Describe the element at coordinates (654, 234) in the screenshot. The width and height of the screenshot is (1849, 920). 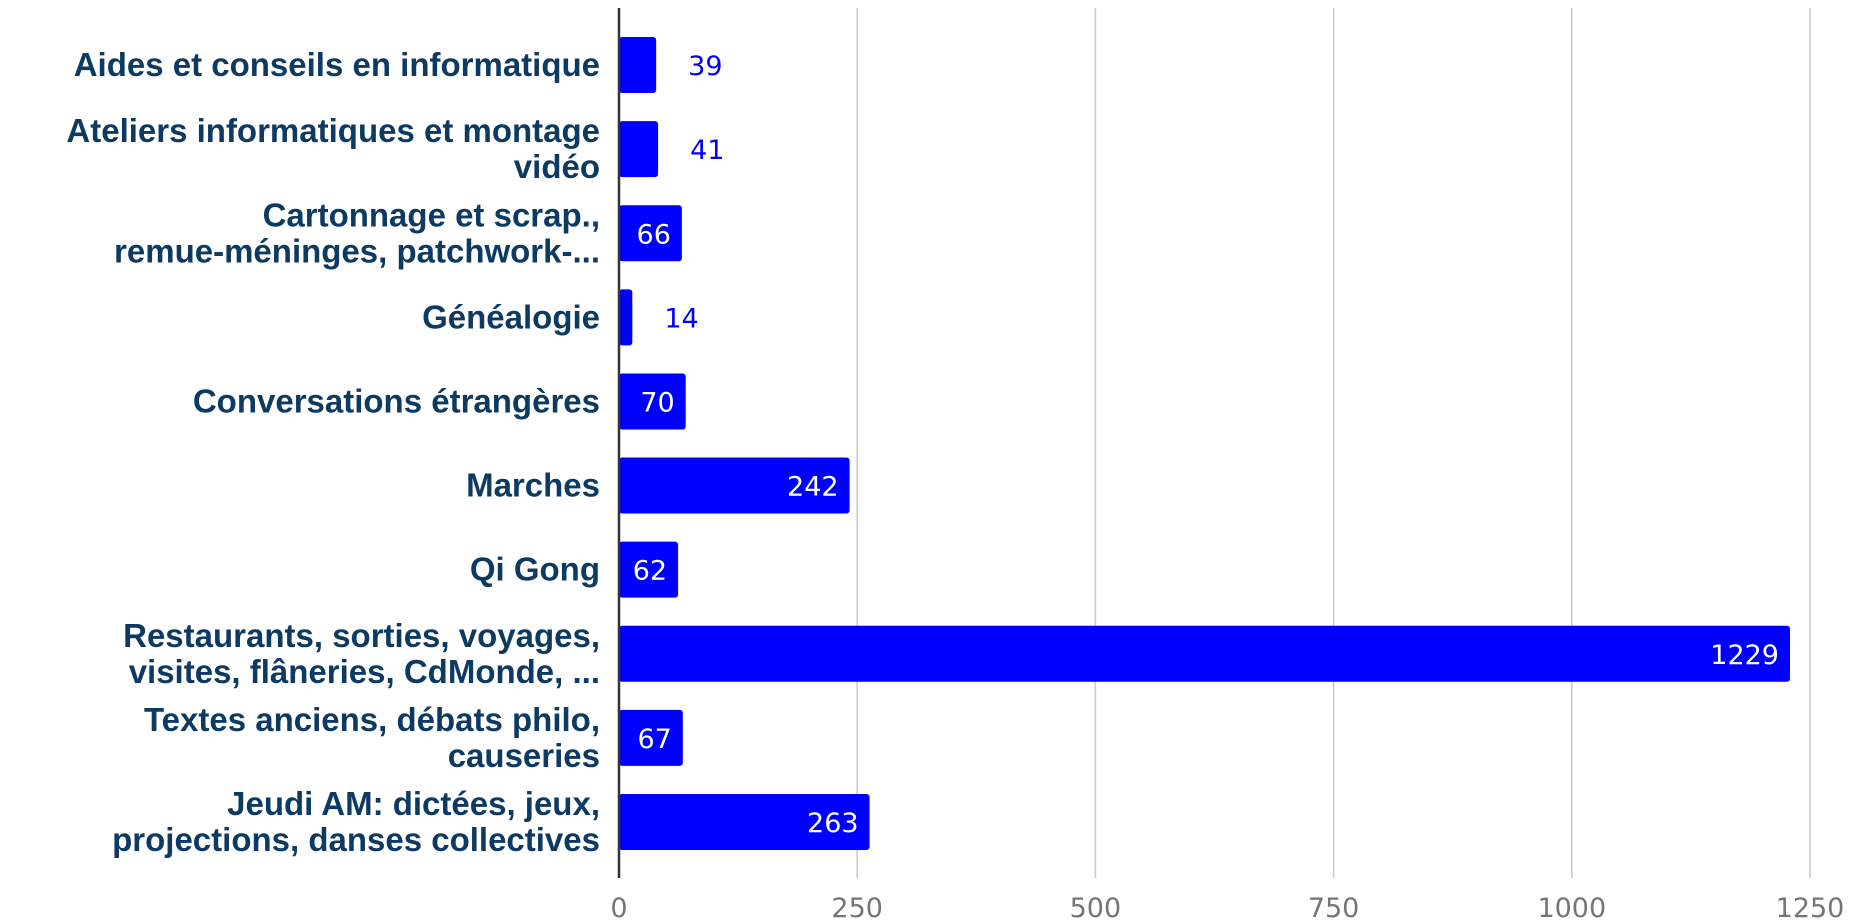
I see `bar-value-label: 66` at that location.